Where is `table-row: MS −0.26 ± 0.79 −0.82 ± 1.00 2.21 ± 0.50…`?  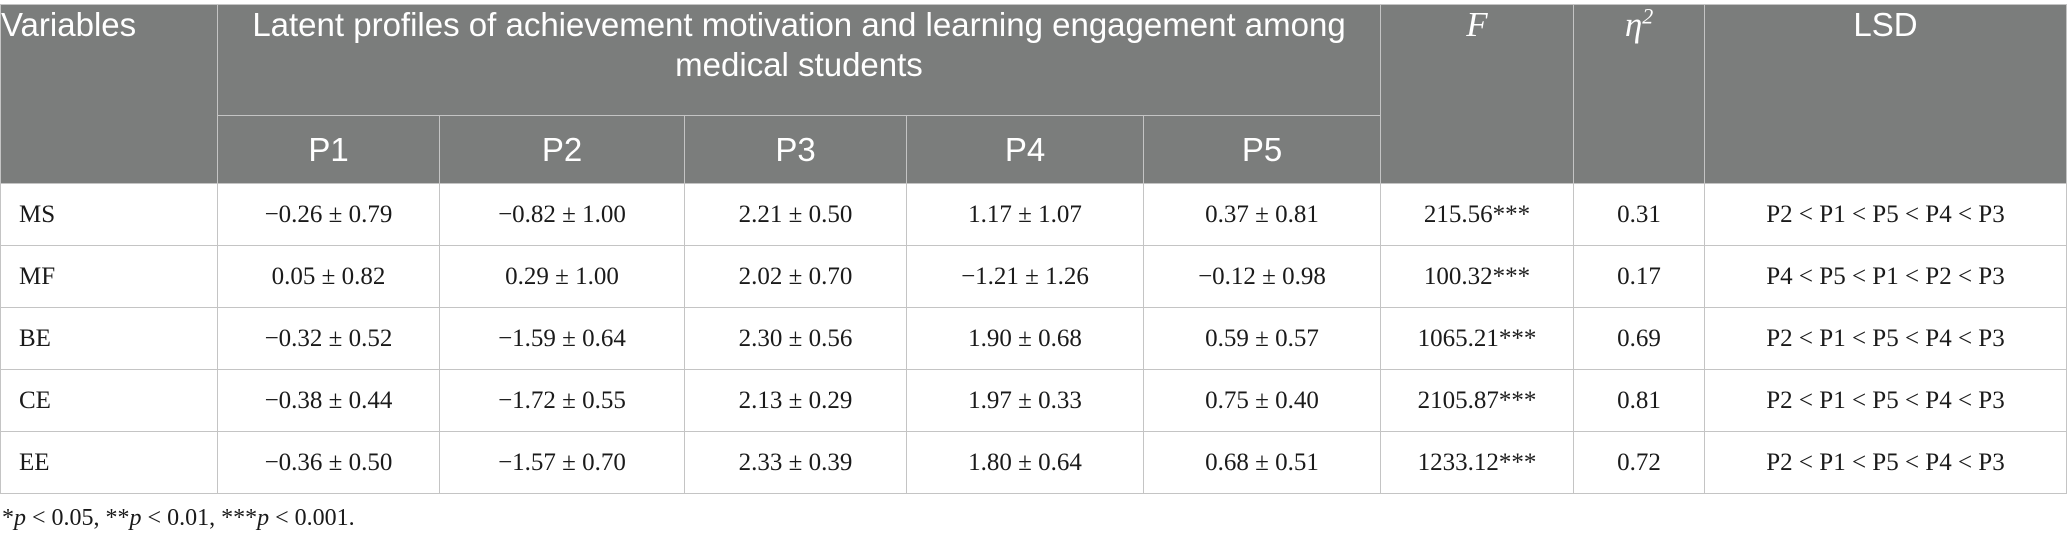
table-row: MS −0.26 ± 0.79 −0.82 ± 1.00 2.21 ± 0.50… is located at coordinates (1033, 214).